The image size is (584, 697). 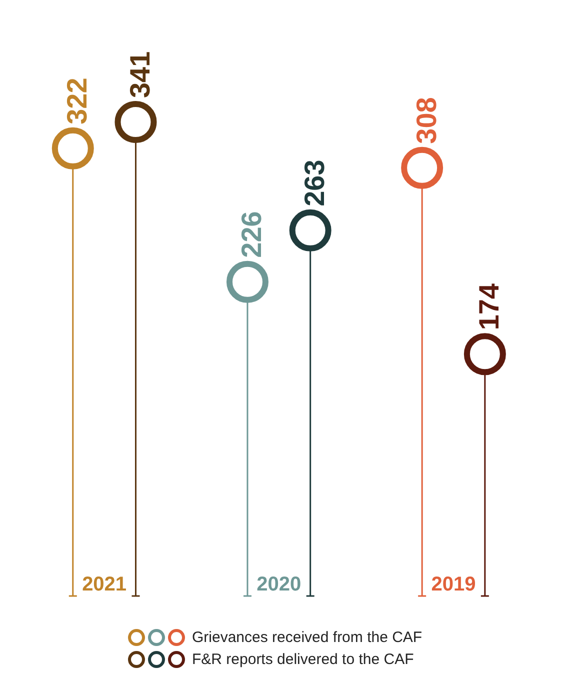 I want to click on data-label: 308, so click(x=426, y=120).